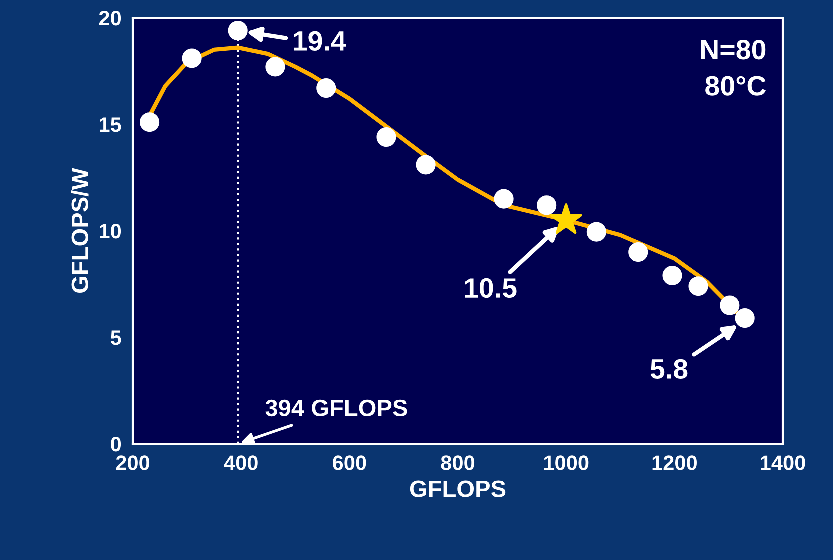 This screenshot has height=560, width=833. Describe the element at coordinates (111, 125) in the screenshot. I see `y-tick-label: 15` at that location.